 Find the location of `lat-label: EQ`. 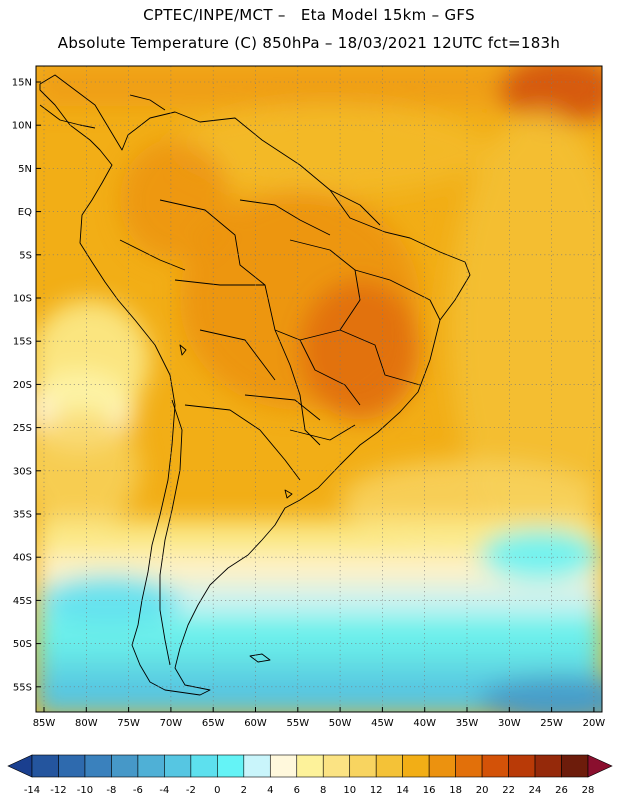

lat-label: EQ is located at coordinates (25, 212).